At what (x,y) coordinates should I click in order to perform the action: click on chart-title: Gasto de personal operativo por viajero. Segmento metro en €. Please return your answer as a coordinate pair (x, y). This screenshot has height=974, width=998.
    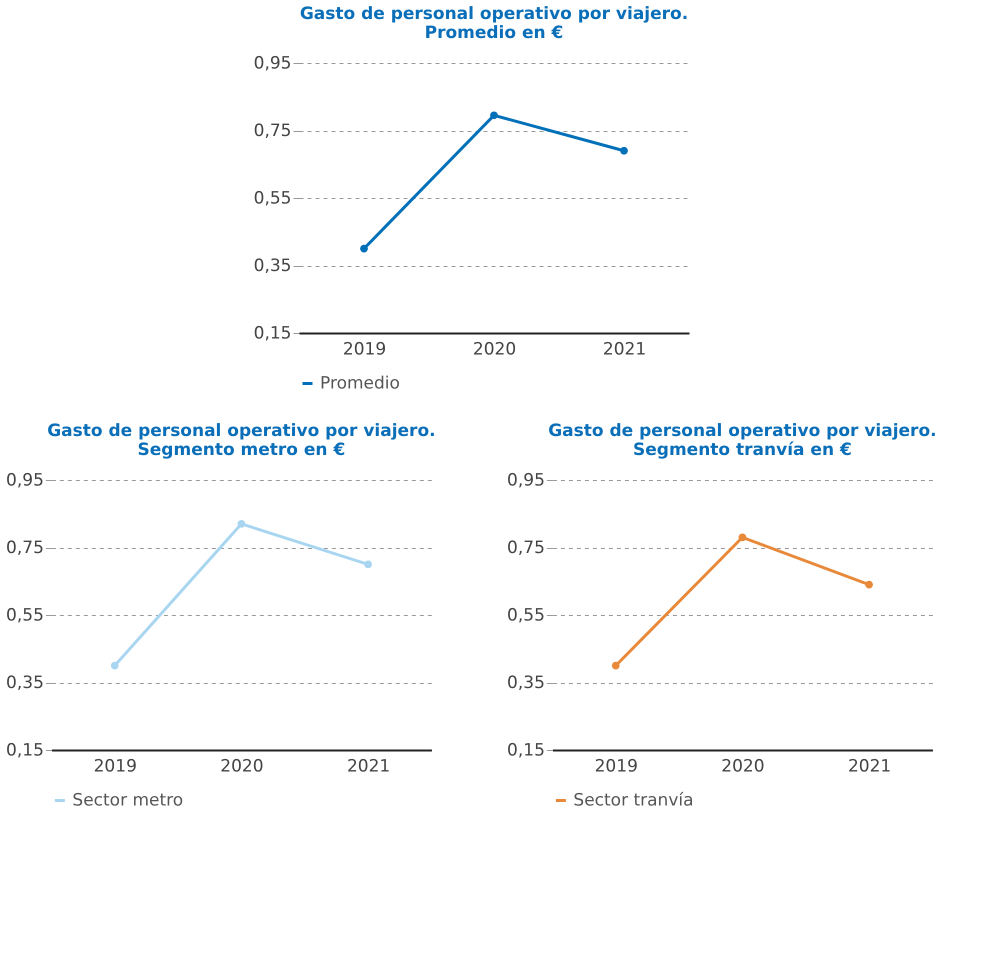
    Looking at the image, I should click on (241, 440).